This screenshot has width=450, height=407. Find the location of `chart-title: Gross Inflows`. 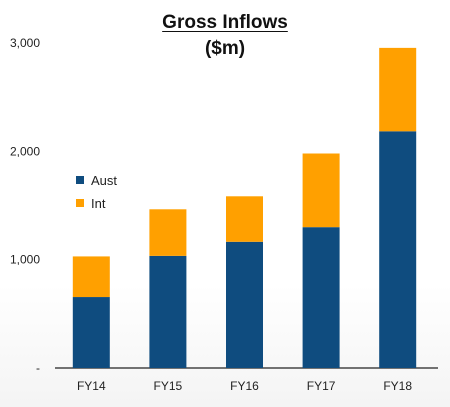

chart-title: Gross Inflows is located at coordinates (225, 22).